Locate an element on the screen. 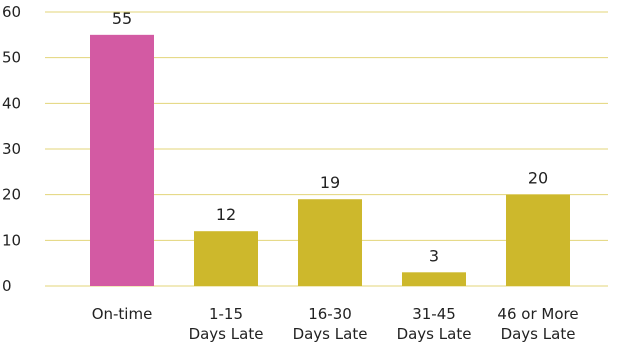 Image resolution: width=623 pixels, height=347 pixels. category-label: On-time is located at coordinates (122, 314).